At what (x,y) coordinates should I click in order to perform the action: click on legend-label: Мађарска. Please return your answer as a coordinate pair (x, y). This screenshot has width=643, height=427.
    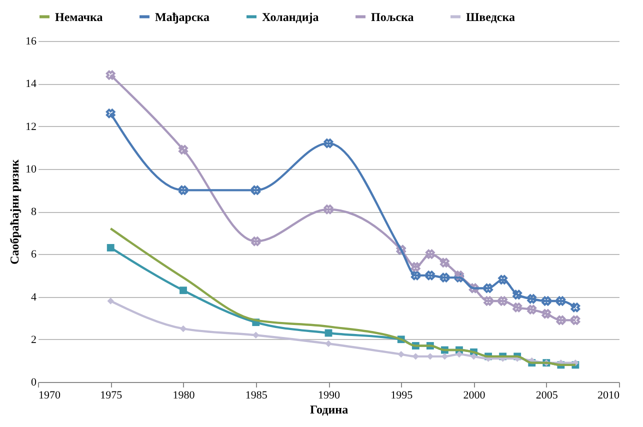
    Looking at the image, I should click on (182, 17).